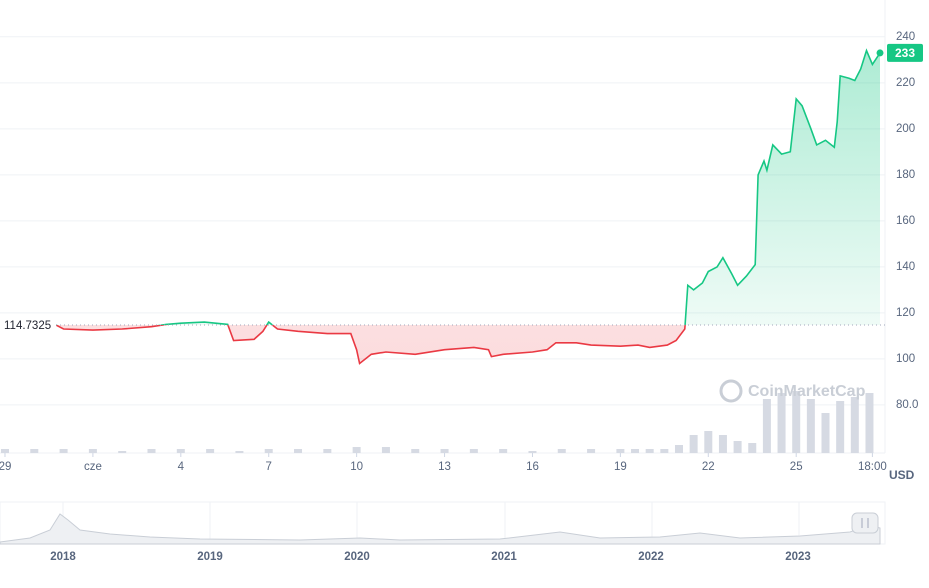 The height and width of the screenshot is (588, 929). I want to click on x-tick-label: 13, so click(444, 467).